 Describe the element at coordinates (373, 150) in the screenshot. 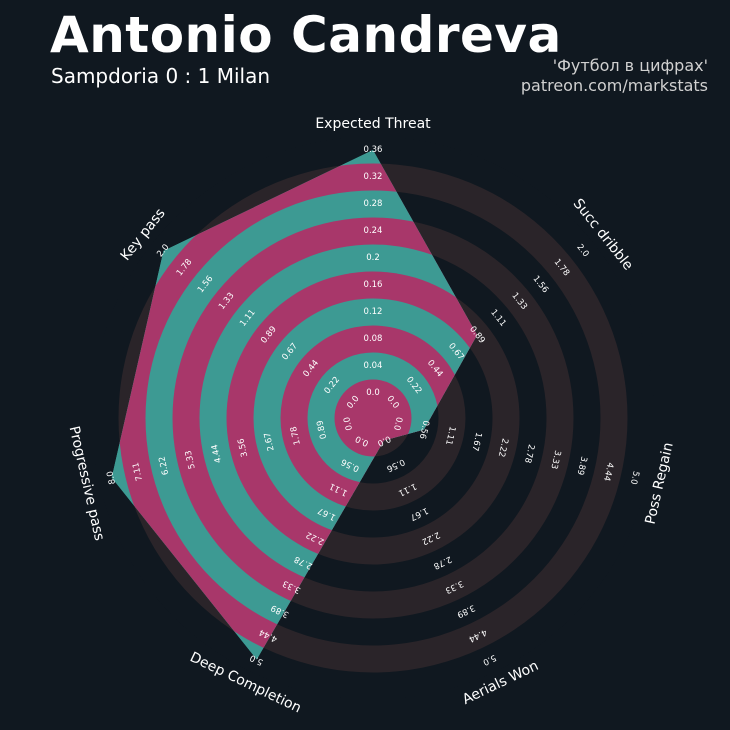

I see `radar-tick-label: 0.36` at that location.